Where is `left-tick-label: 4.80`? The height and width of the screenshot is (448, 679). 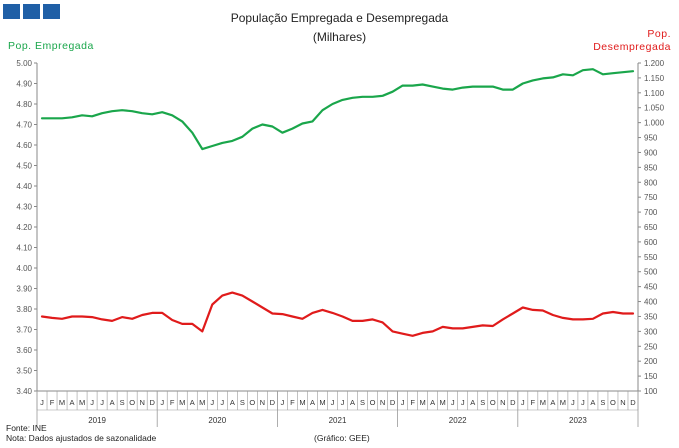 left-tick-label: 4.80 is located at coordinates (24, 104).